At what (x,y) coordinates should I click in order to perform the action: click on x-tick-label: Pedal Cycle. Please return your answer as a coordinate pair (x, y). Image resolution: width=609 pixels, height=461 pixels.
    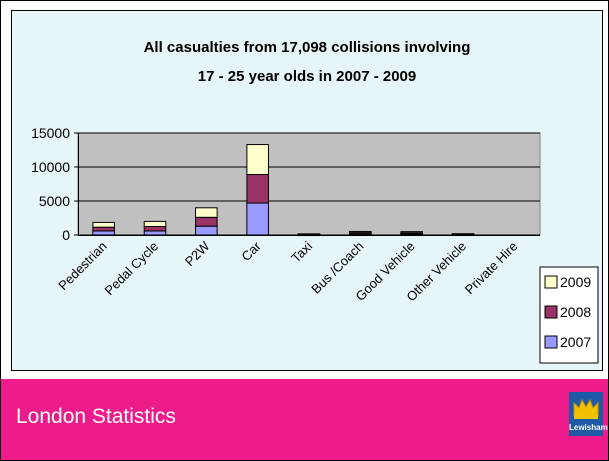
    Looking at the image, I should click on (131, 269).